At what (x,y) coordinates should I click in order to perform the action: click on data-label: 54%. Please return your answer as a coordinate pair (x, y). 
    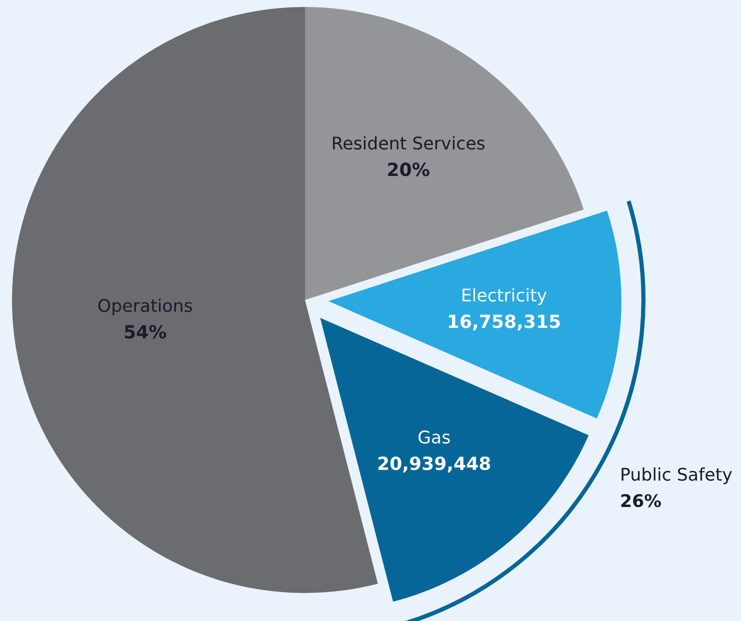
    Looking at the image, I should click on (145, 331).